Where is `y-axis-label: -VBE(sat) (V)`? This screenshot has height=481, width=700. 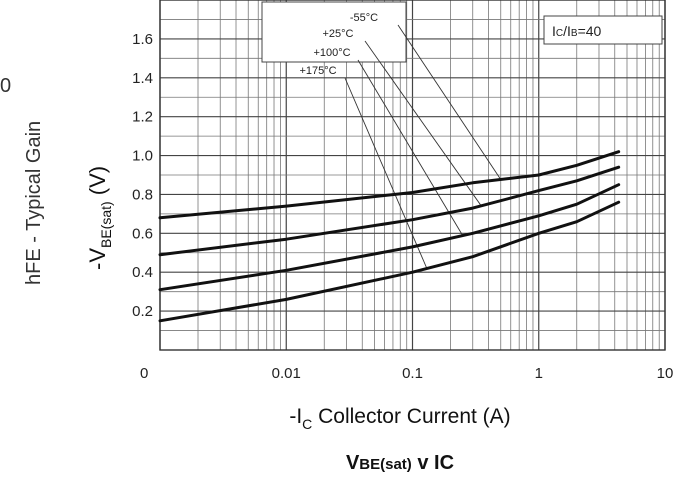 y-axis-label: -VBE(sat) (V) is located at coordinates (99, 218).